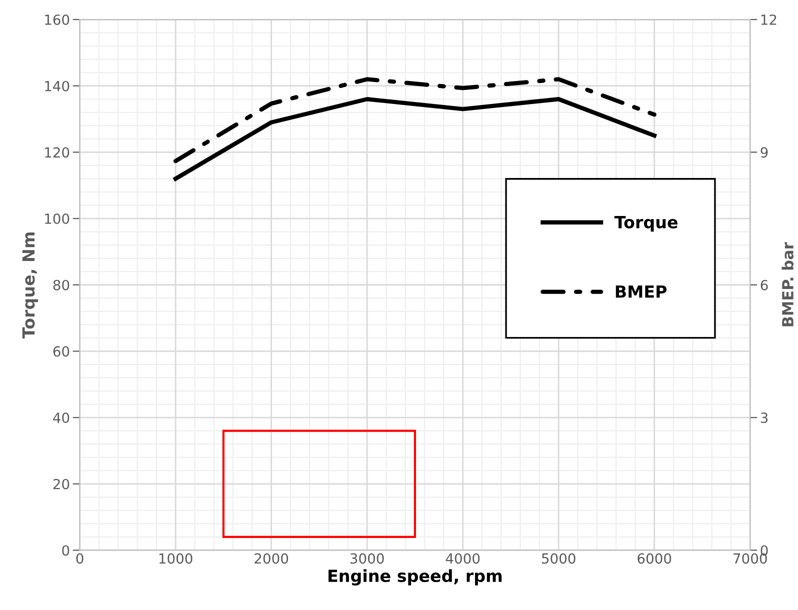 This screenshot has width=798, height=610. What do you see at coordinates (57, 86) in the screenshot?
I see `y-tick-label: 140` at bounding box center [57, 86].